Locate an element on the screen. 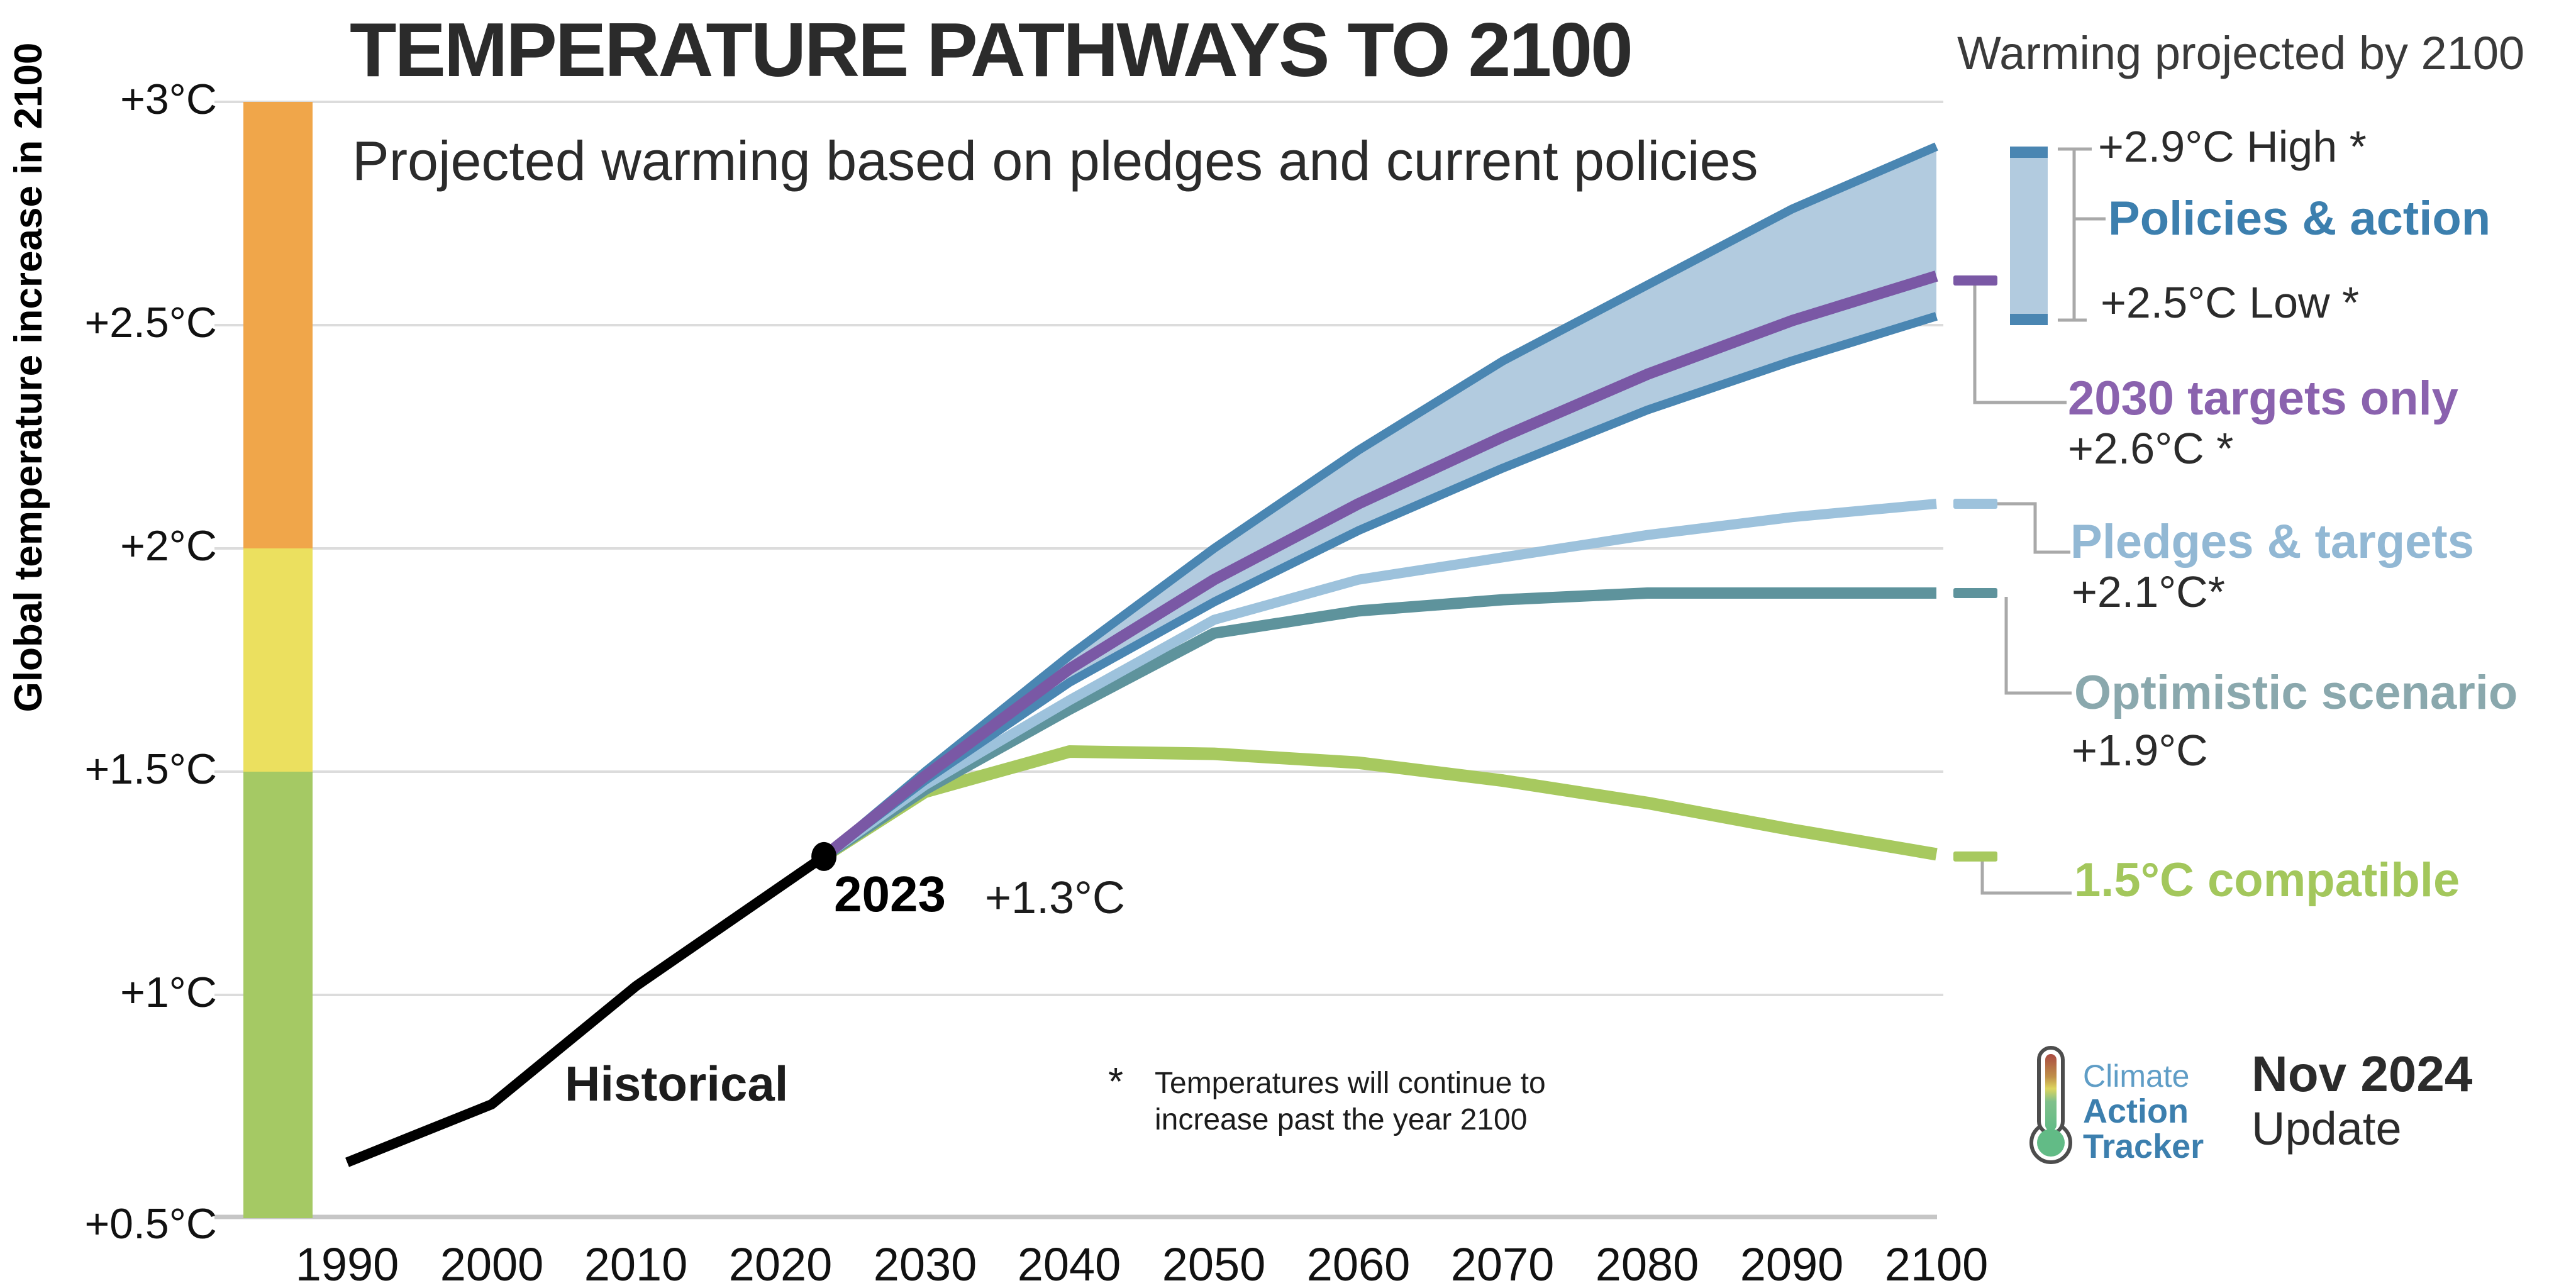  series-compatible is located at coordinates (1379, 803).